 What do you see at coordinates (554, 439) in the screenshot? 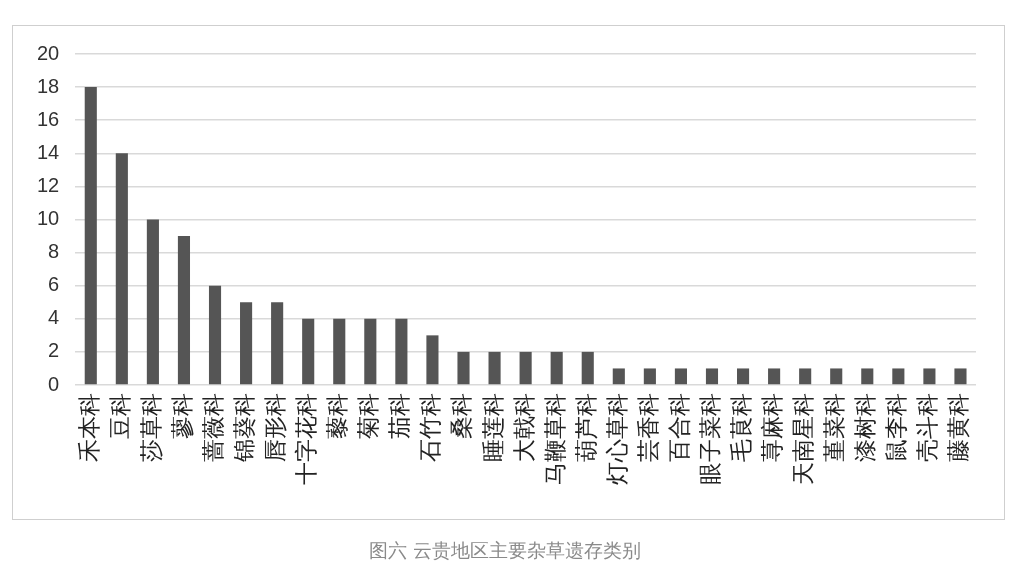
I see `x-tick-label: 马鞭草科` at bounding box center [554, 439].